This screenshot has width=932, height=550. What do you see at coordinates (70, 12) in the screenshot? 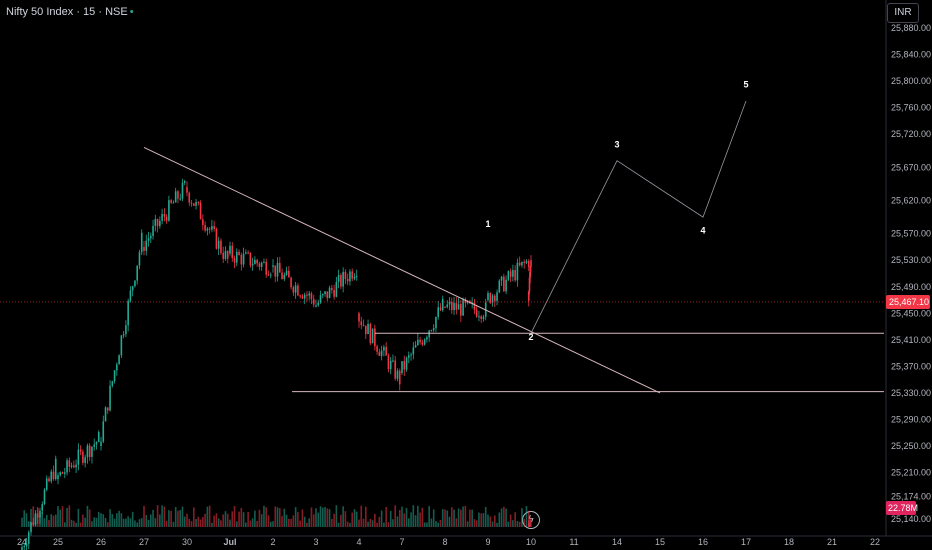
I see `chart-title: Nifty 50 Index · 15 · NSE •` at bounding box center [70, 12].